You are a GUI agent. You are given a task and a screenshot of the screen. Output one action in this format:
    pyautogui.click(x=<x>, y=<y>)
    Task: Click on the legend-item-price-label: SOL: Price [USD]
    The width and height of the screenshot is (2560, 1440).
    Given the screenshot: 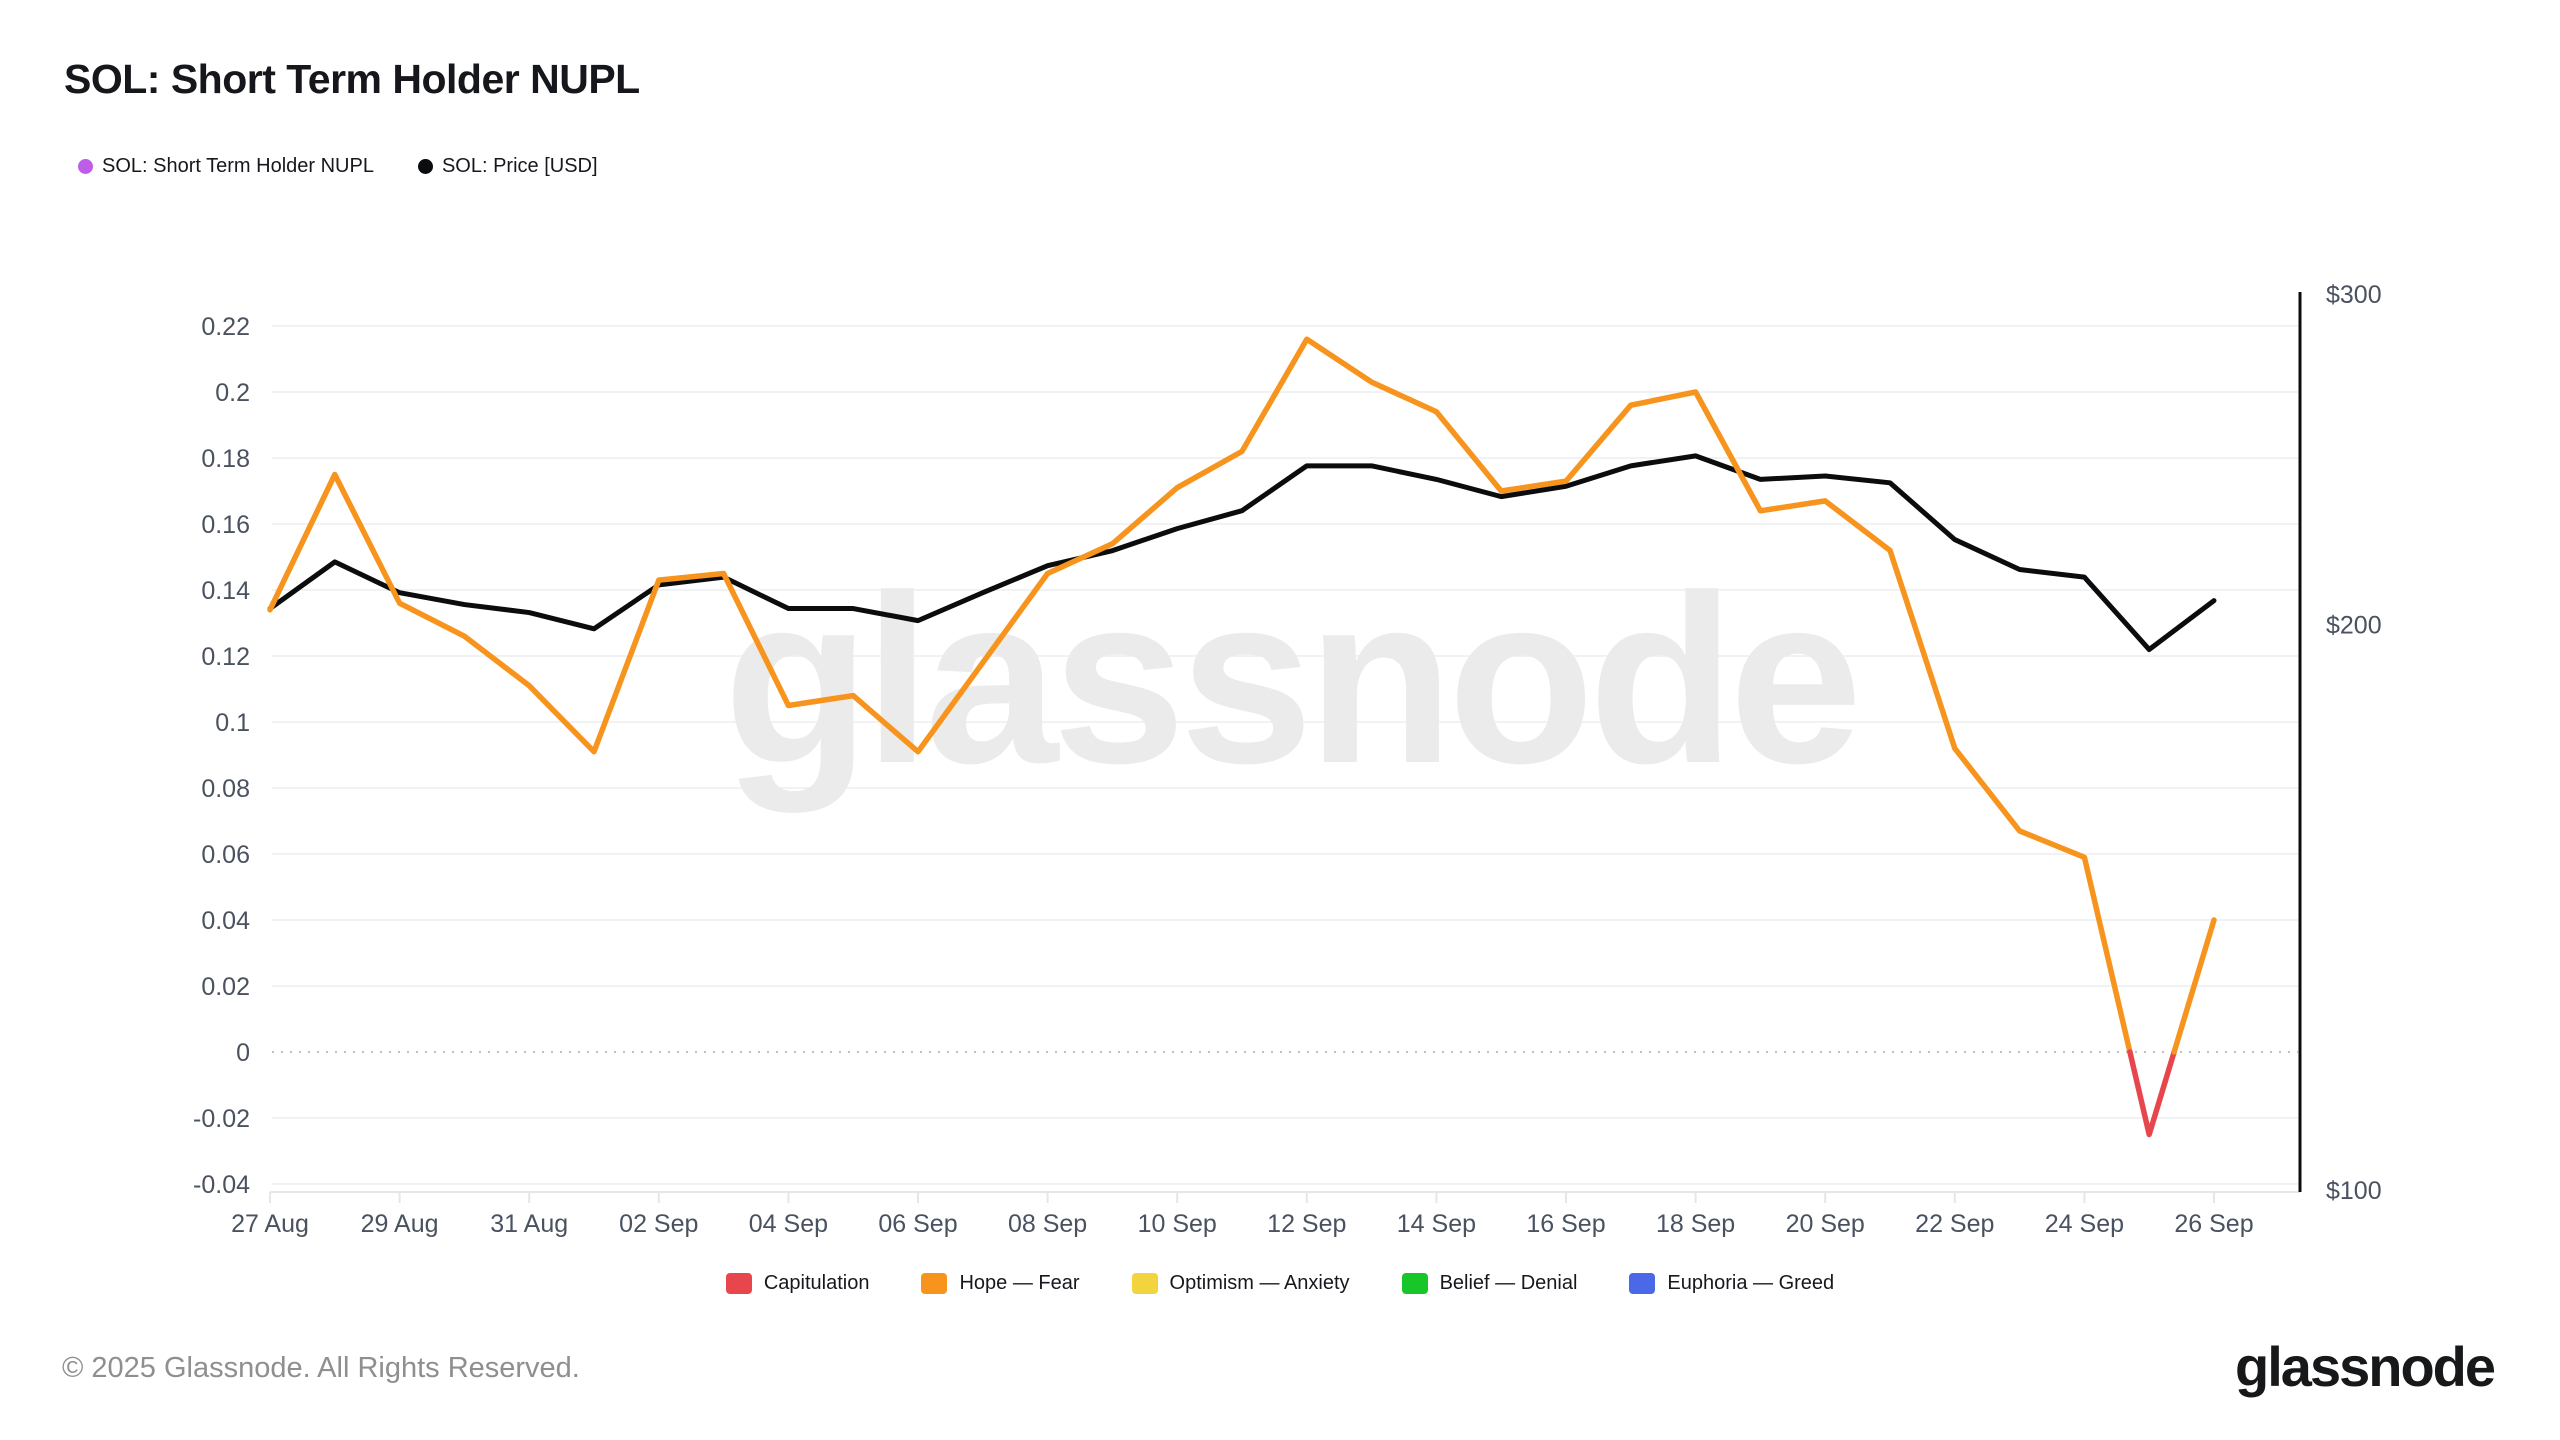 What is the action you would take?
    pyautogui.click(x=519, y=166)
    